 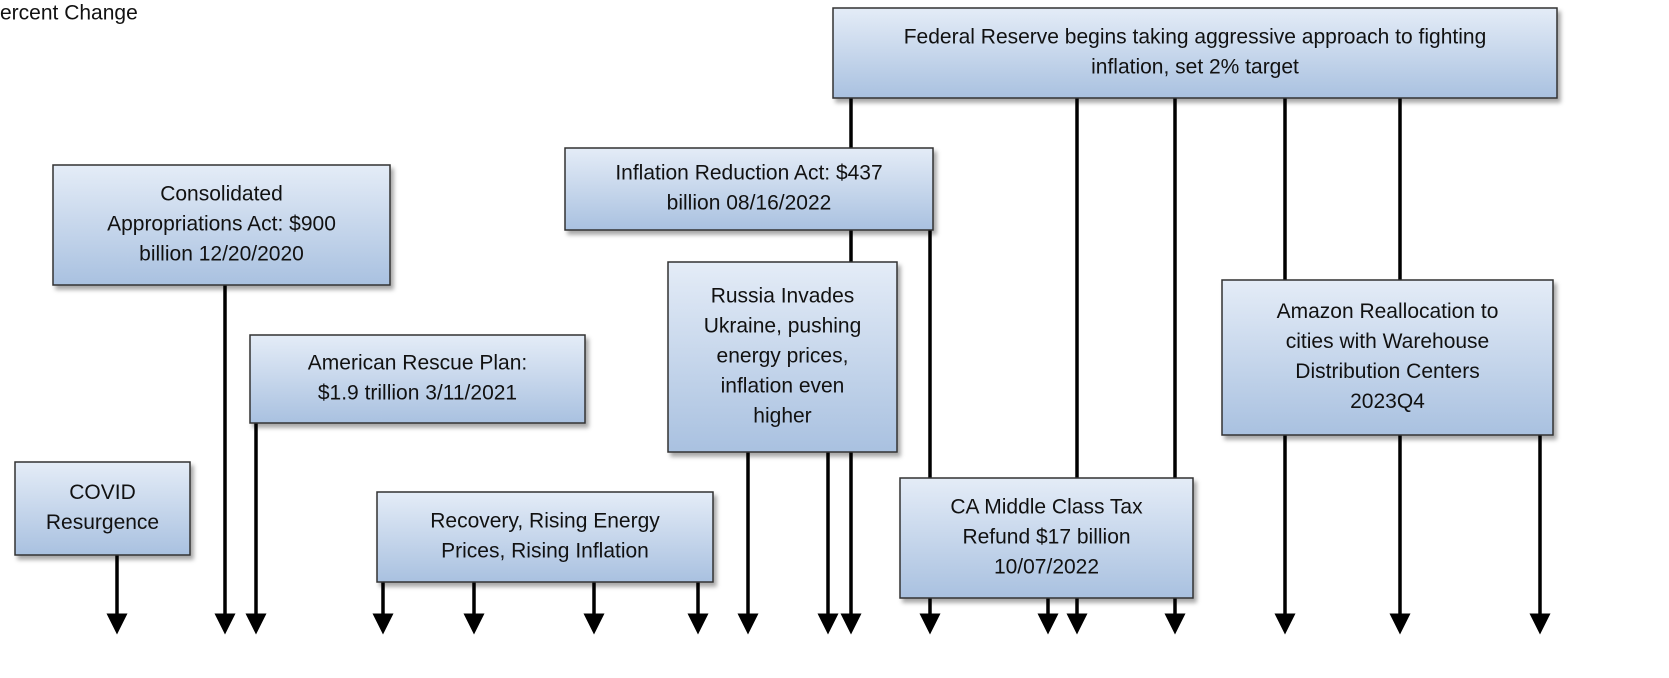 What do you see at coordinates (1388, 311) in the screenshot?
I see `box-text: Amazon Reallocation to` at bounding box center [1388, 311].